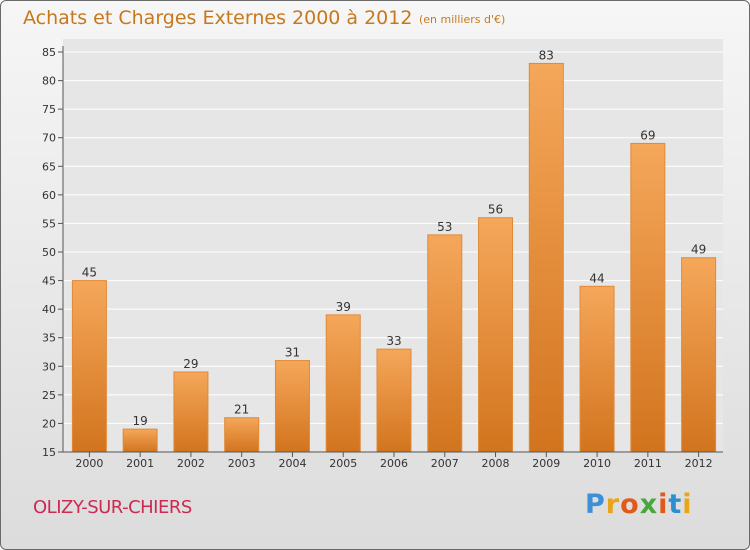 The height and width of the screenshot is (550, 750). I want to click on proxiti-logo: Proxiti, so click(639, 504).